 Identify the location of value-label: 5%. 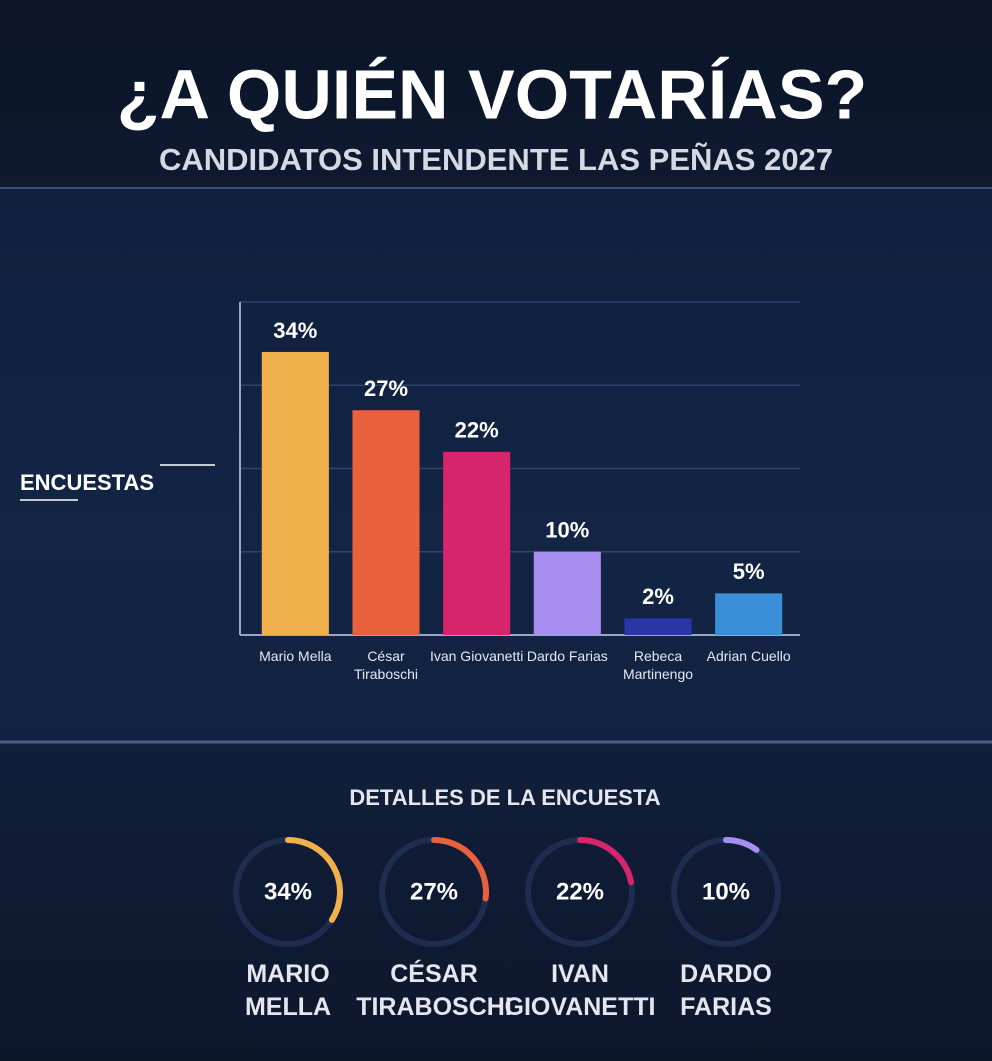
(749, 571).